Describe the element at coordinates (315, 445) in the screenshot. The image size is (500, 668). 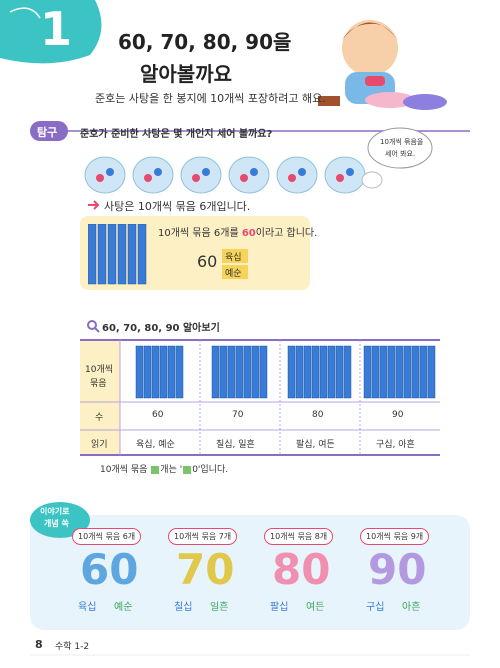
I see `cell-reading: 팔십, 여든` at that location.